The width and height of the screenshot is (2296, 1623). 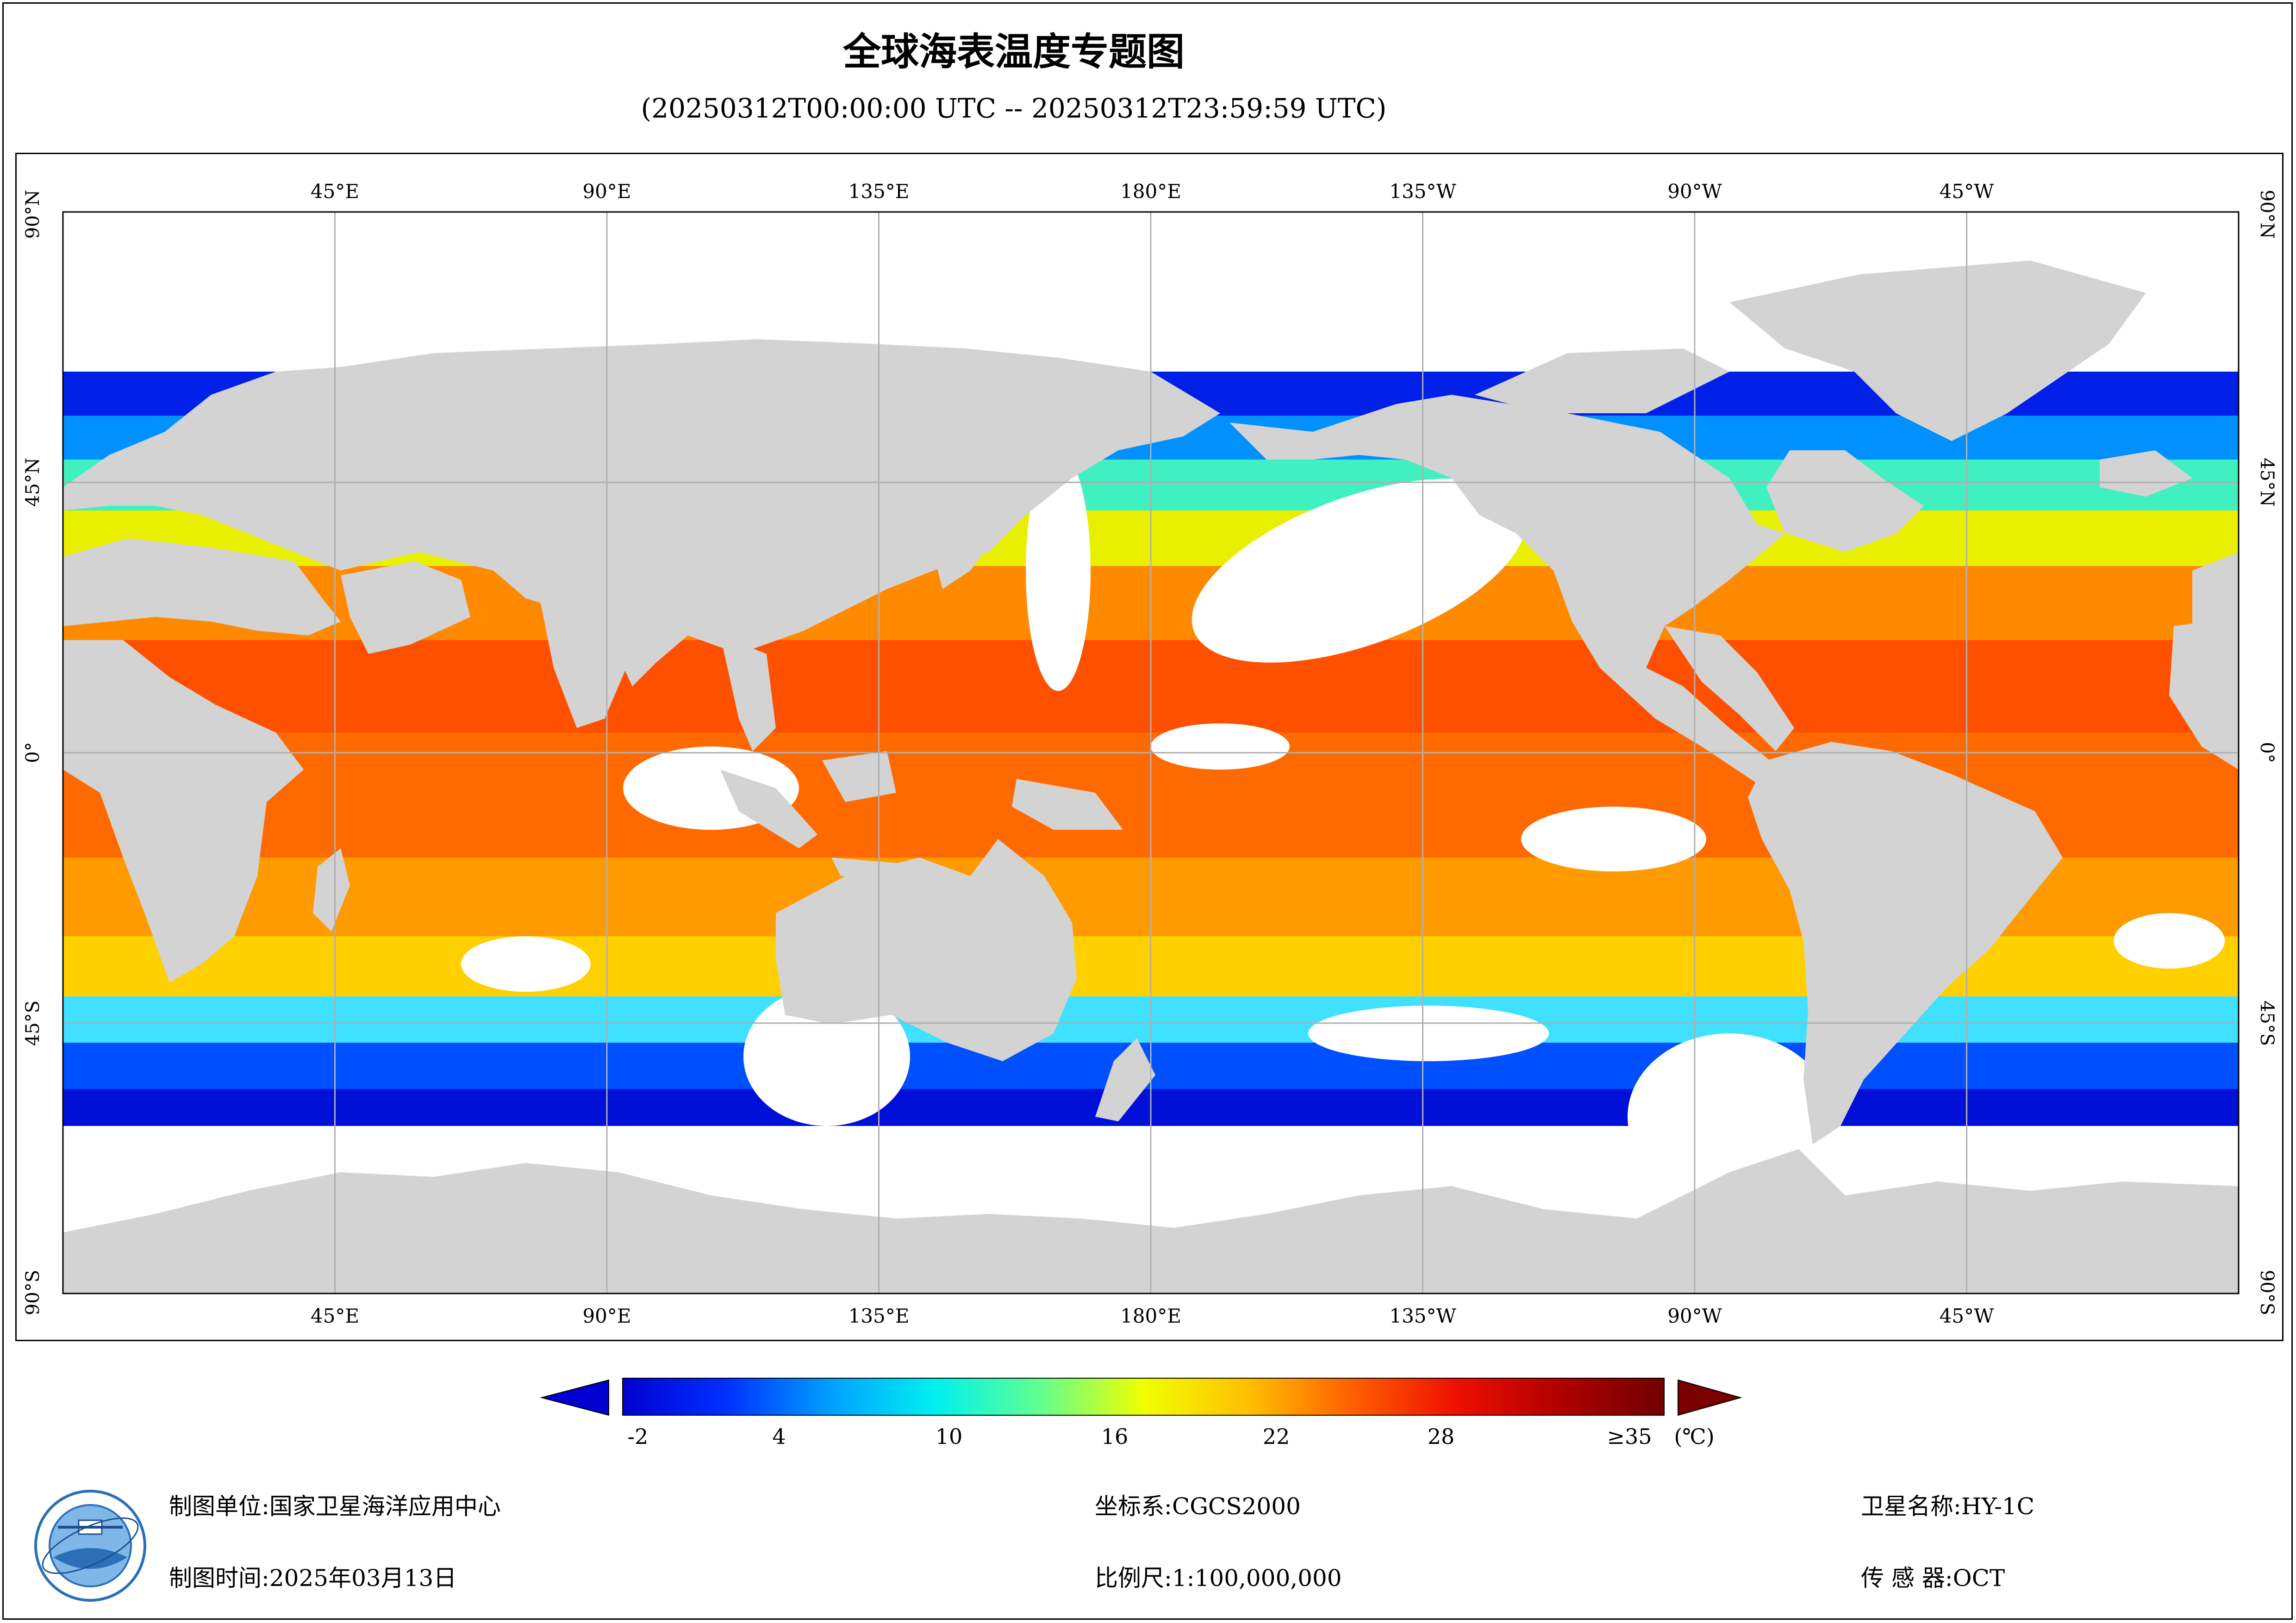 I want to click on time-info: 制图时间:2025年03月13日, so click(x=312, y=1576).